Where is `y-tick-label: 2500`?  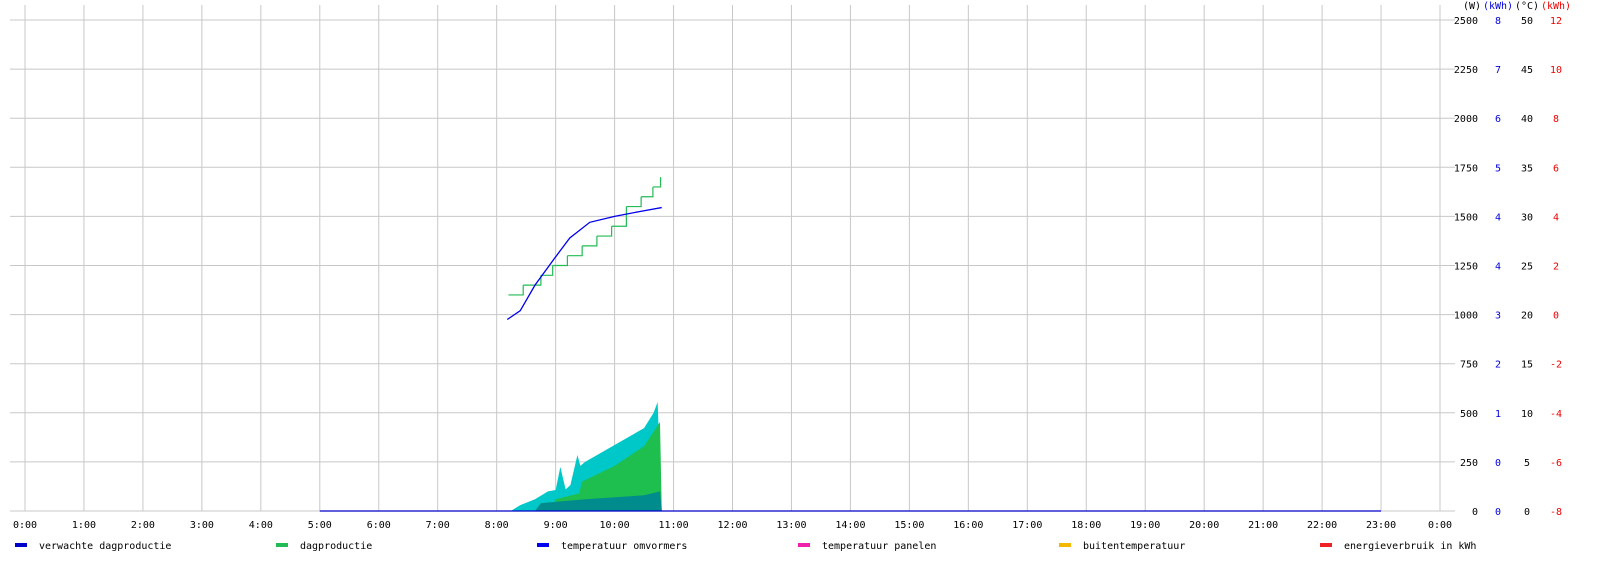 y-tick-label: 2500 is located at coordinates (1466, 21).